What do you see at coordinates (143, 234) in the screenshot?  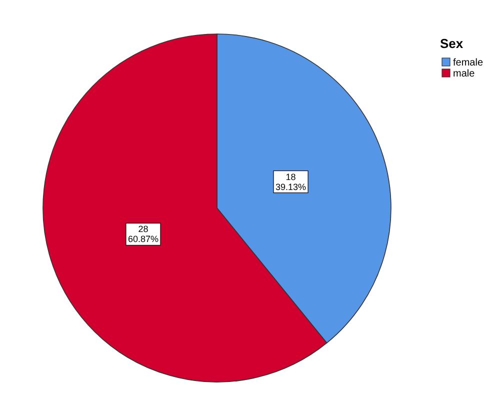 I see `data-label: 28 60.87%` at bounding box center [143, 234].